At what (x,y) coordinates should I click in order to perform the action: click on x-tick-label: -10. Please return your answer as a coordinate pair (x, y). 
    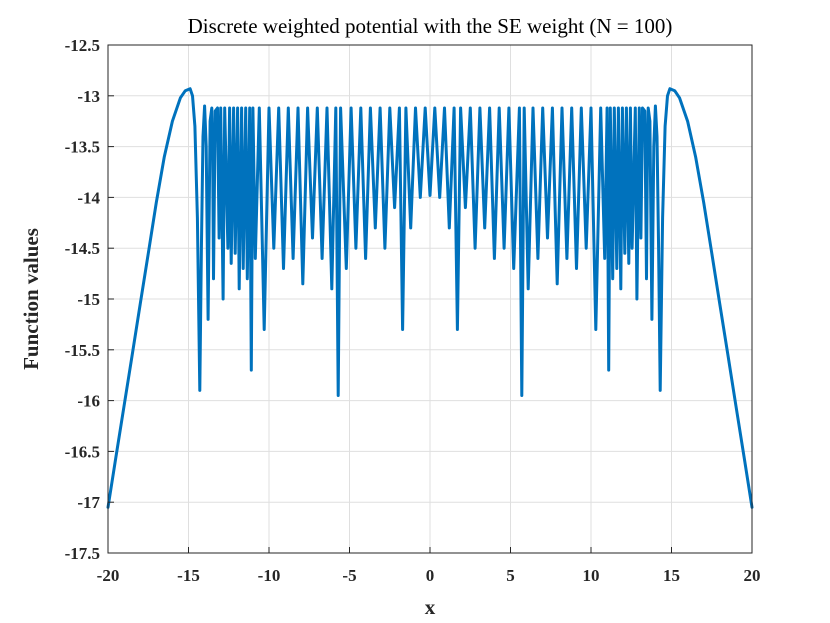
    Looking at the image, I should click on (269, 575).